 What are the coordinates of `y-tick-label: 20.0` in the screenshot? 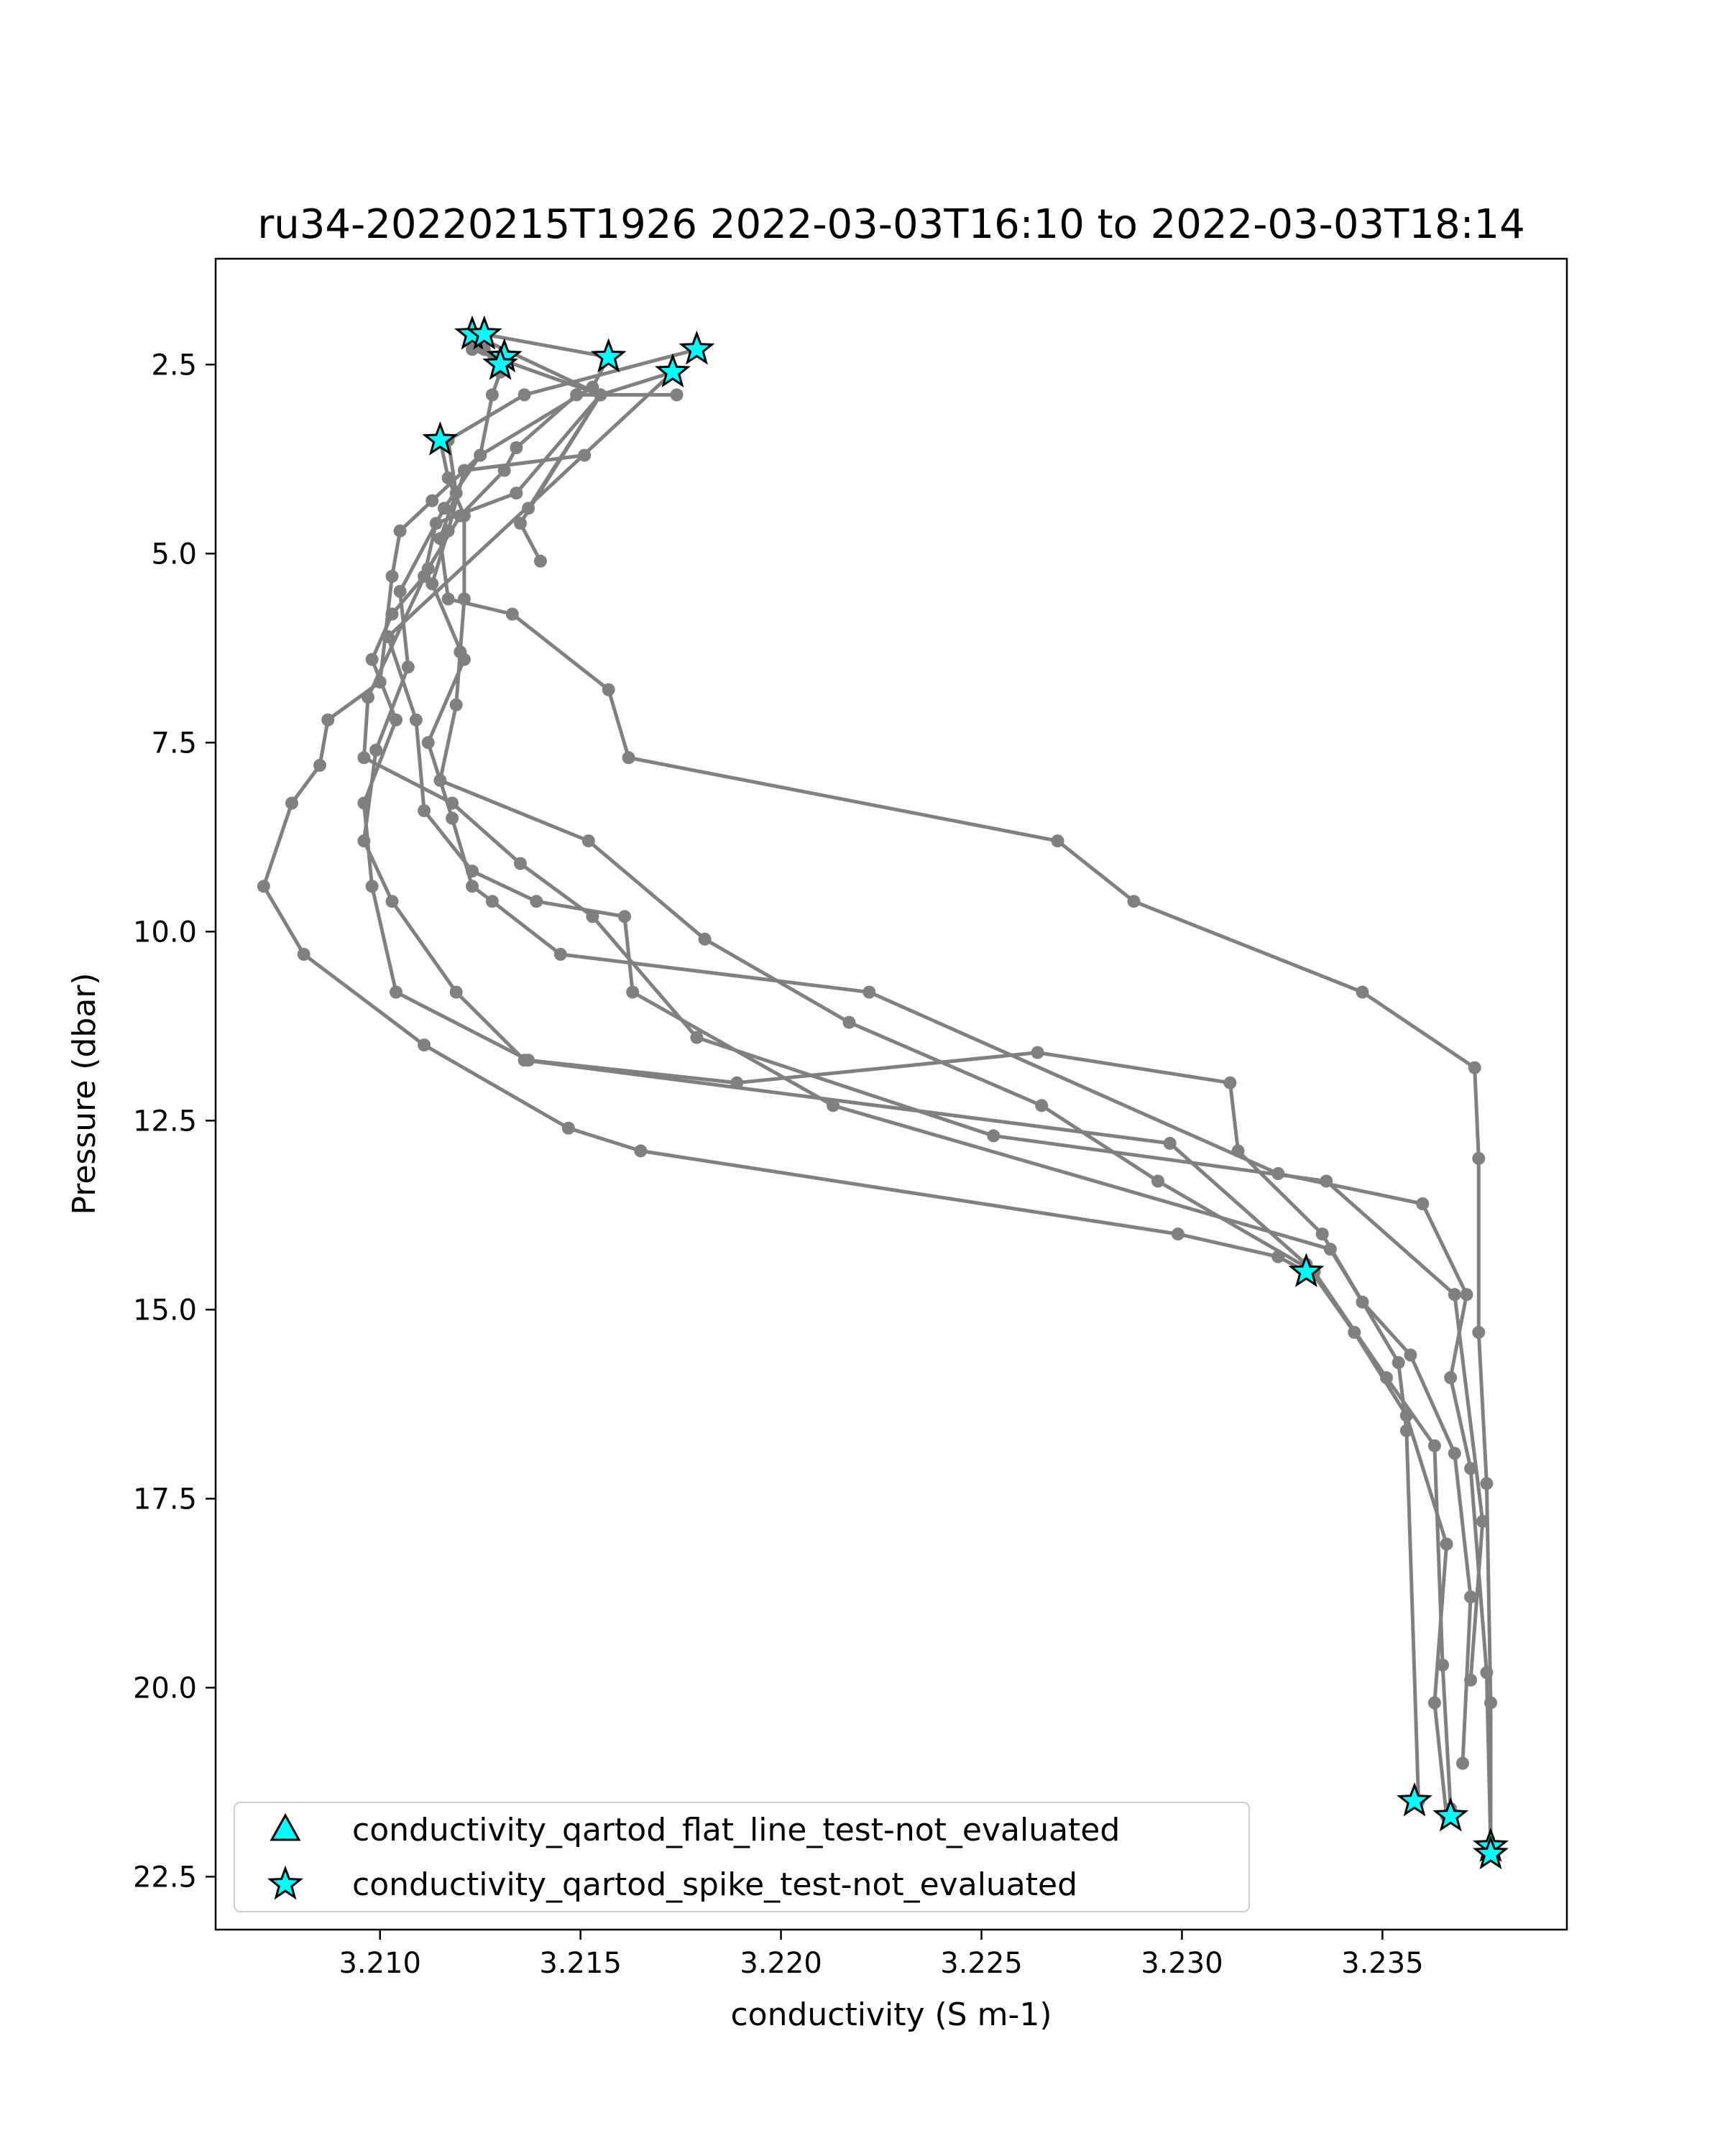 It's located at (165, 1688).